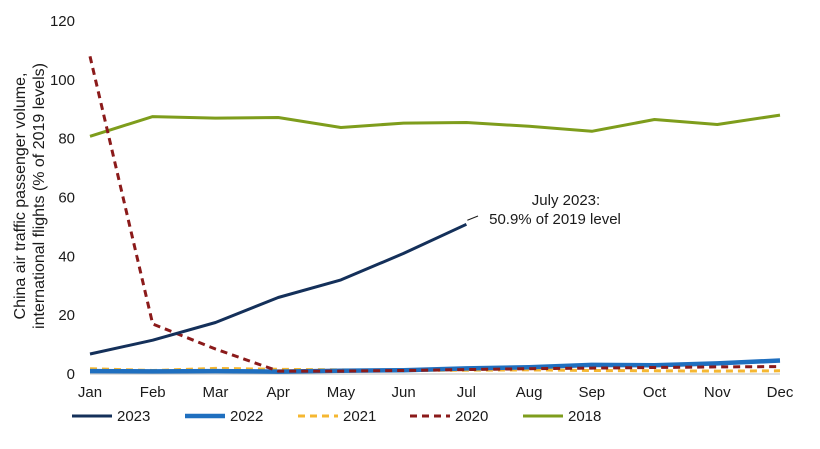 This screenshot has width=820, height=449. Describe the element at coordinates (20, 196) in the screenshot. I see `y-axis-title-line1: China air traffic passenger volume,` at that location.